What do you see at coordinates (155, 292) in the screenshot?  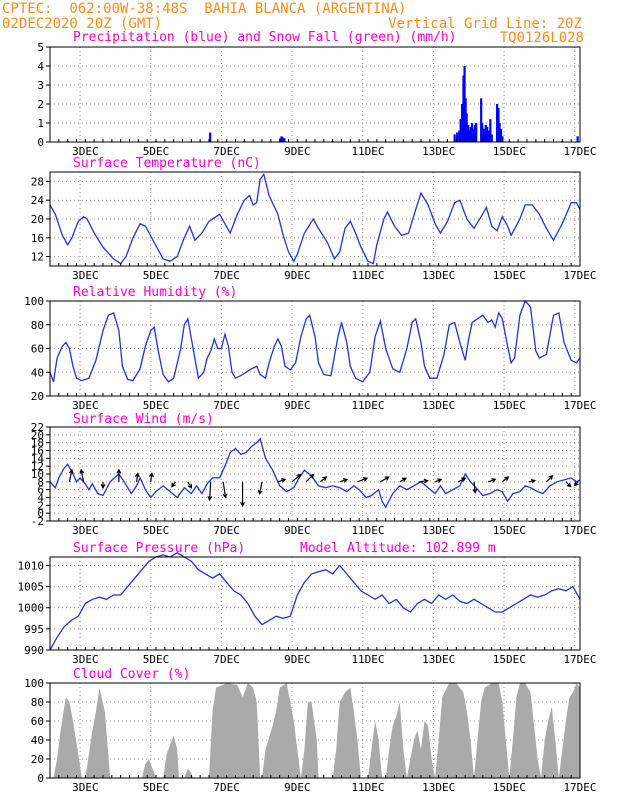 I see `panel-title: Relative Humidity (%)` at bounding box center [155, 292].